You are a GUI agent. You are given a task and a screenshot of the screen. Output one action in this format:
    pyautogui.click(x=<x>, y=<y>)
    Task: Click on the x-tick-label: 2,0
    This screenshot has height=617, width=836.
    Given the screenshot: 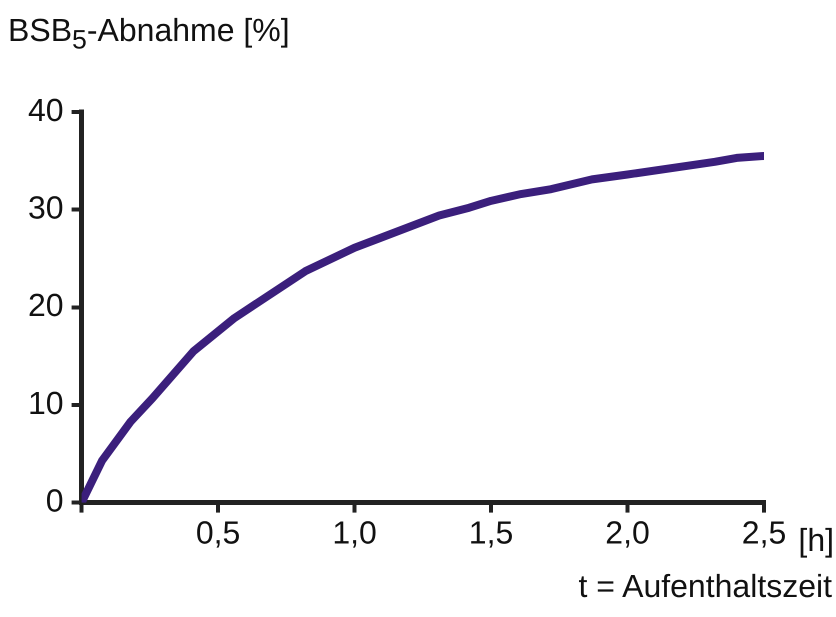 What is the action you would take?
    pyautogui.click(x=627, y=532)
    